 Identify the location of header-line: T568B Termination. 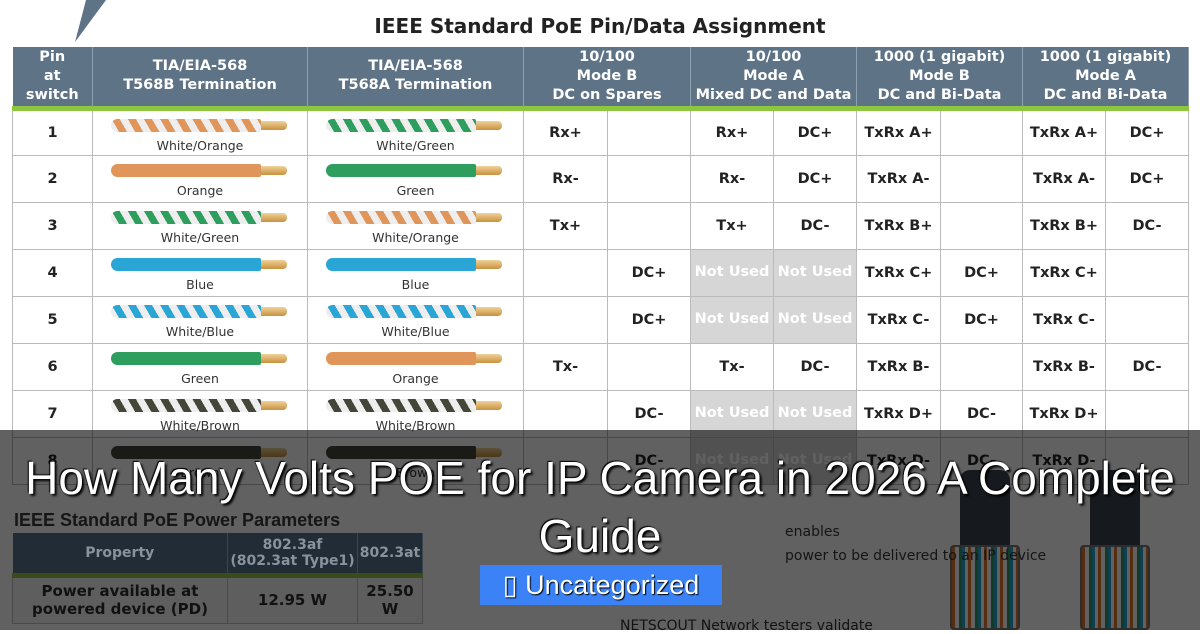
(200, 85).